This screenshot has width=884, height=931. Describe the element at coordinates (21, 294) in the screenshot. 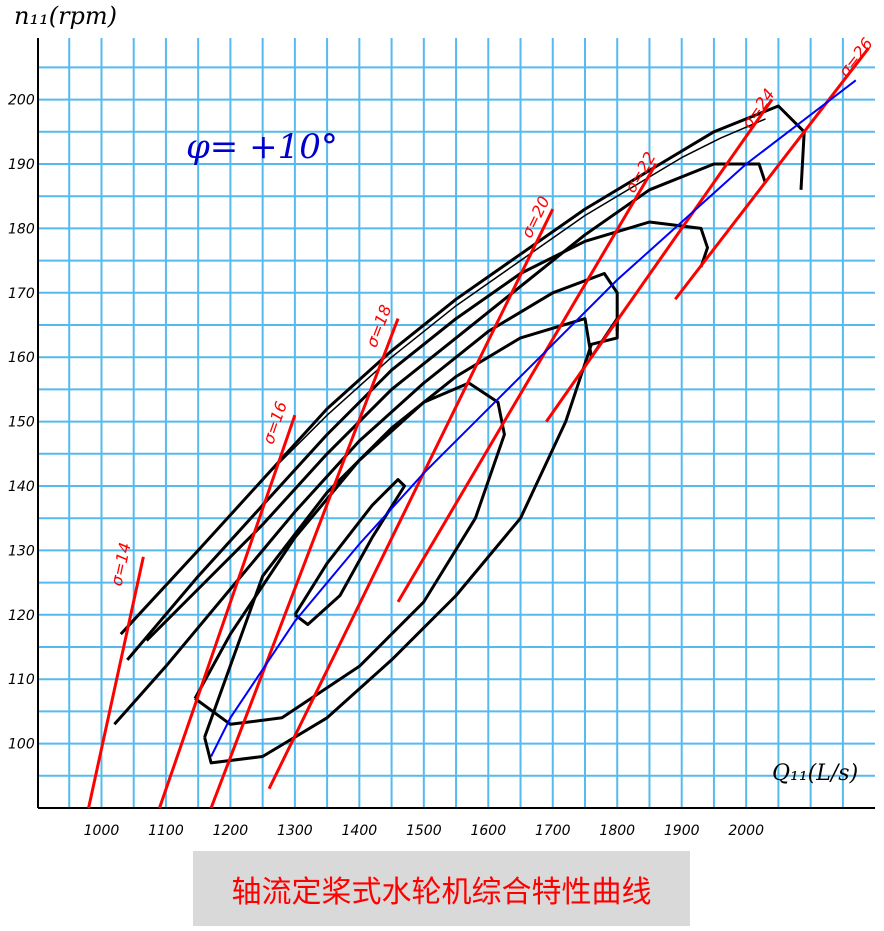

I see `y-tick-label: 170` at that location.